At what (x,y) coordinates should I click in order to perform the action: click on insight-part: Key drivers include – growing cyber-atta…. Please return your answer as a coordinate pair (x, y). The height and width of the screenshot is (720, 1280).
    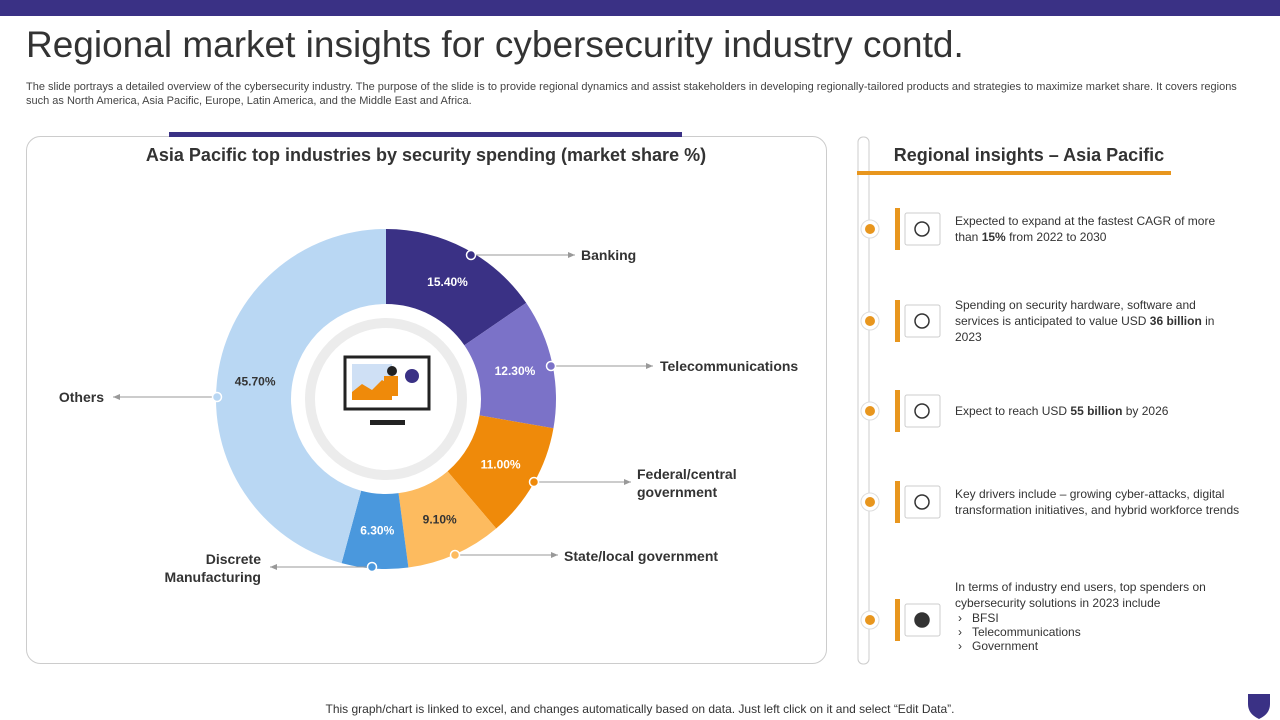
    Looking at the image, I should click on (1097, 502).